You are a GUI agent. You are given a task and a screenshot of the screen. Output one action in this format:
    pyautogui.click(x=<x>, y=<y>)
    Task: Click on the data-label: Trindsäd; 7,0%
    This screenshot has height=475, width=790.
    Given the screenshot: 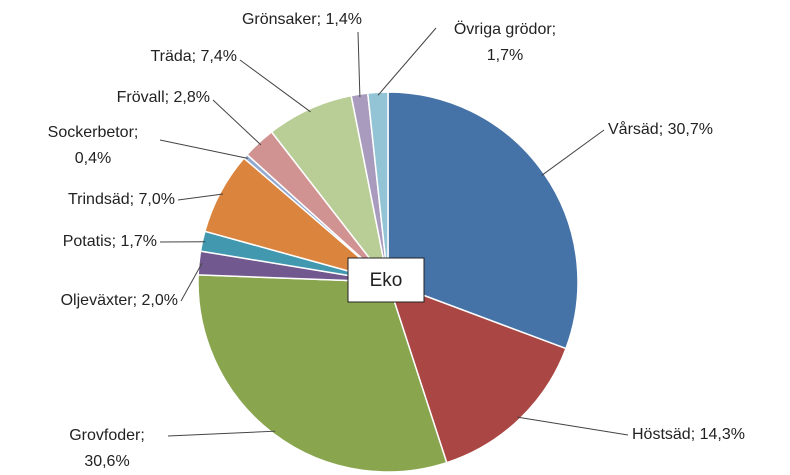 What is the action you would take?
    pyautogui.click(x=121, y=199)
    